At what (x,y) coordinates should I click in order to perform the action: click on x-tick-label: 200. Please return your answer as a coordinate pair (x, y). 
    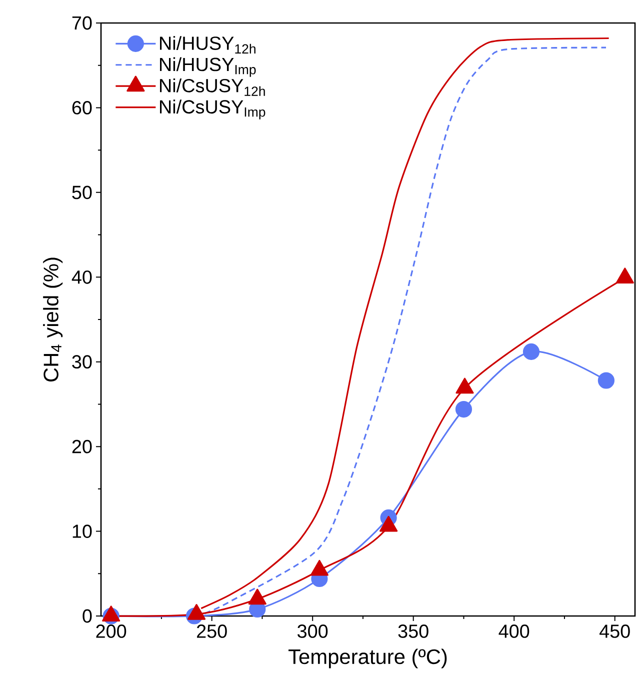
    Looking at the image, I should click on (111, 631).